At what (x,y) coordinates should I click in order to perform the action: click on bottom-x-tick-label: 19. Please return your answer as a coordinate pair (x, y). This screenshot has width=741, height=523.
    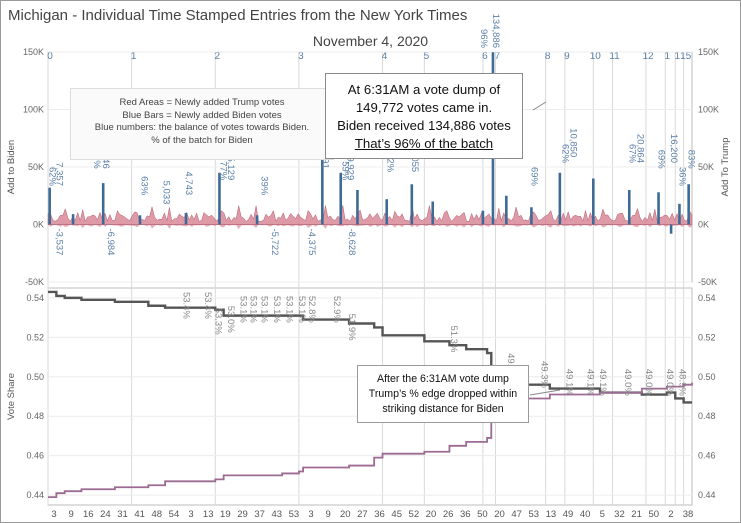
    Looking at the image, I should click on (225, 514).